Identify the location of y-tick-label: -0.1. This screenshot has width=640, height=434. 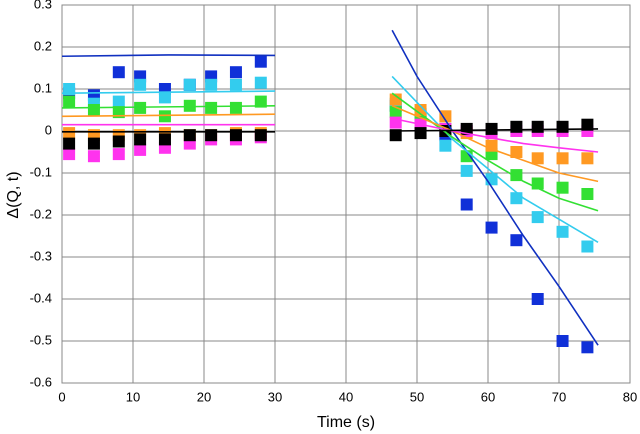
(41, 171).